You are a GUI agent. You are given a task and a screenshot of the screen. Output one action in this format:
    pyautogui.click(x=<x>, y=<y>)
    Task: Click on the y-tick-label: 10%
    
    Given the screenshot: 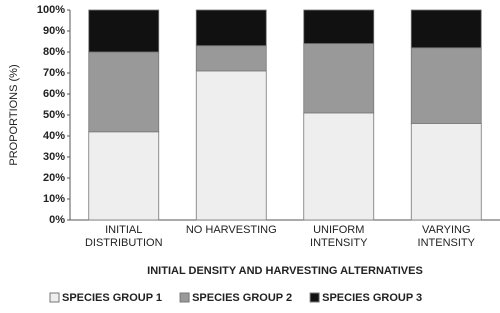 What is the action you would take?
    pyautogui.click(x=54, y=199)
    